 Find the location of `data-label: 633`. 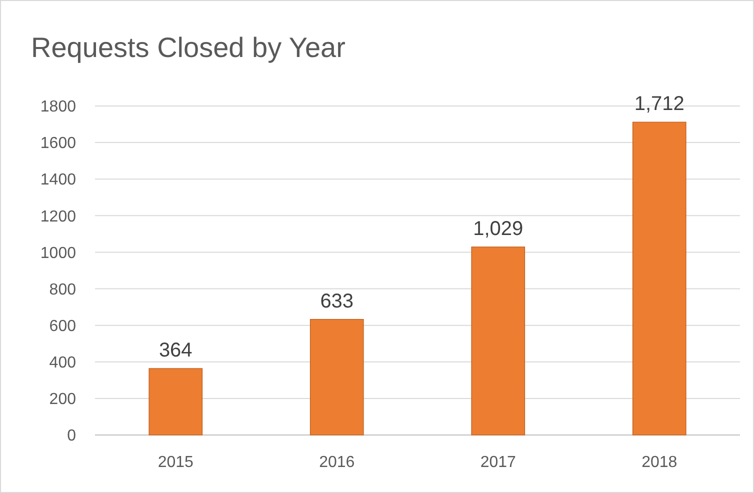

data-label: 633 is located at coordinates (337, 301).